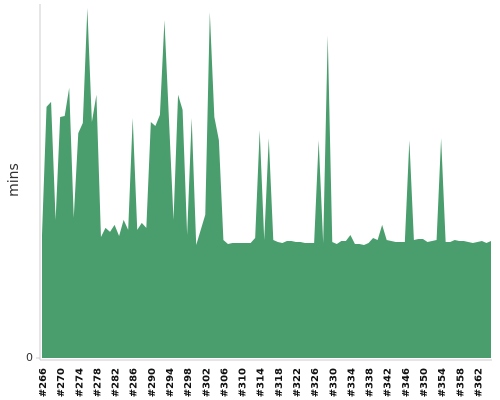 The image size is (500, 400). I want to click on y-tick-label: 0, so click(29, 357).